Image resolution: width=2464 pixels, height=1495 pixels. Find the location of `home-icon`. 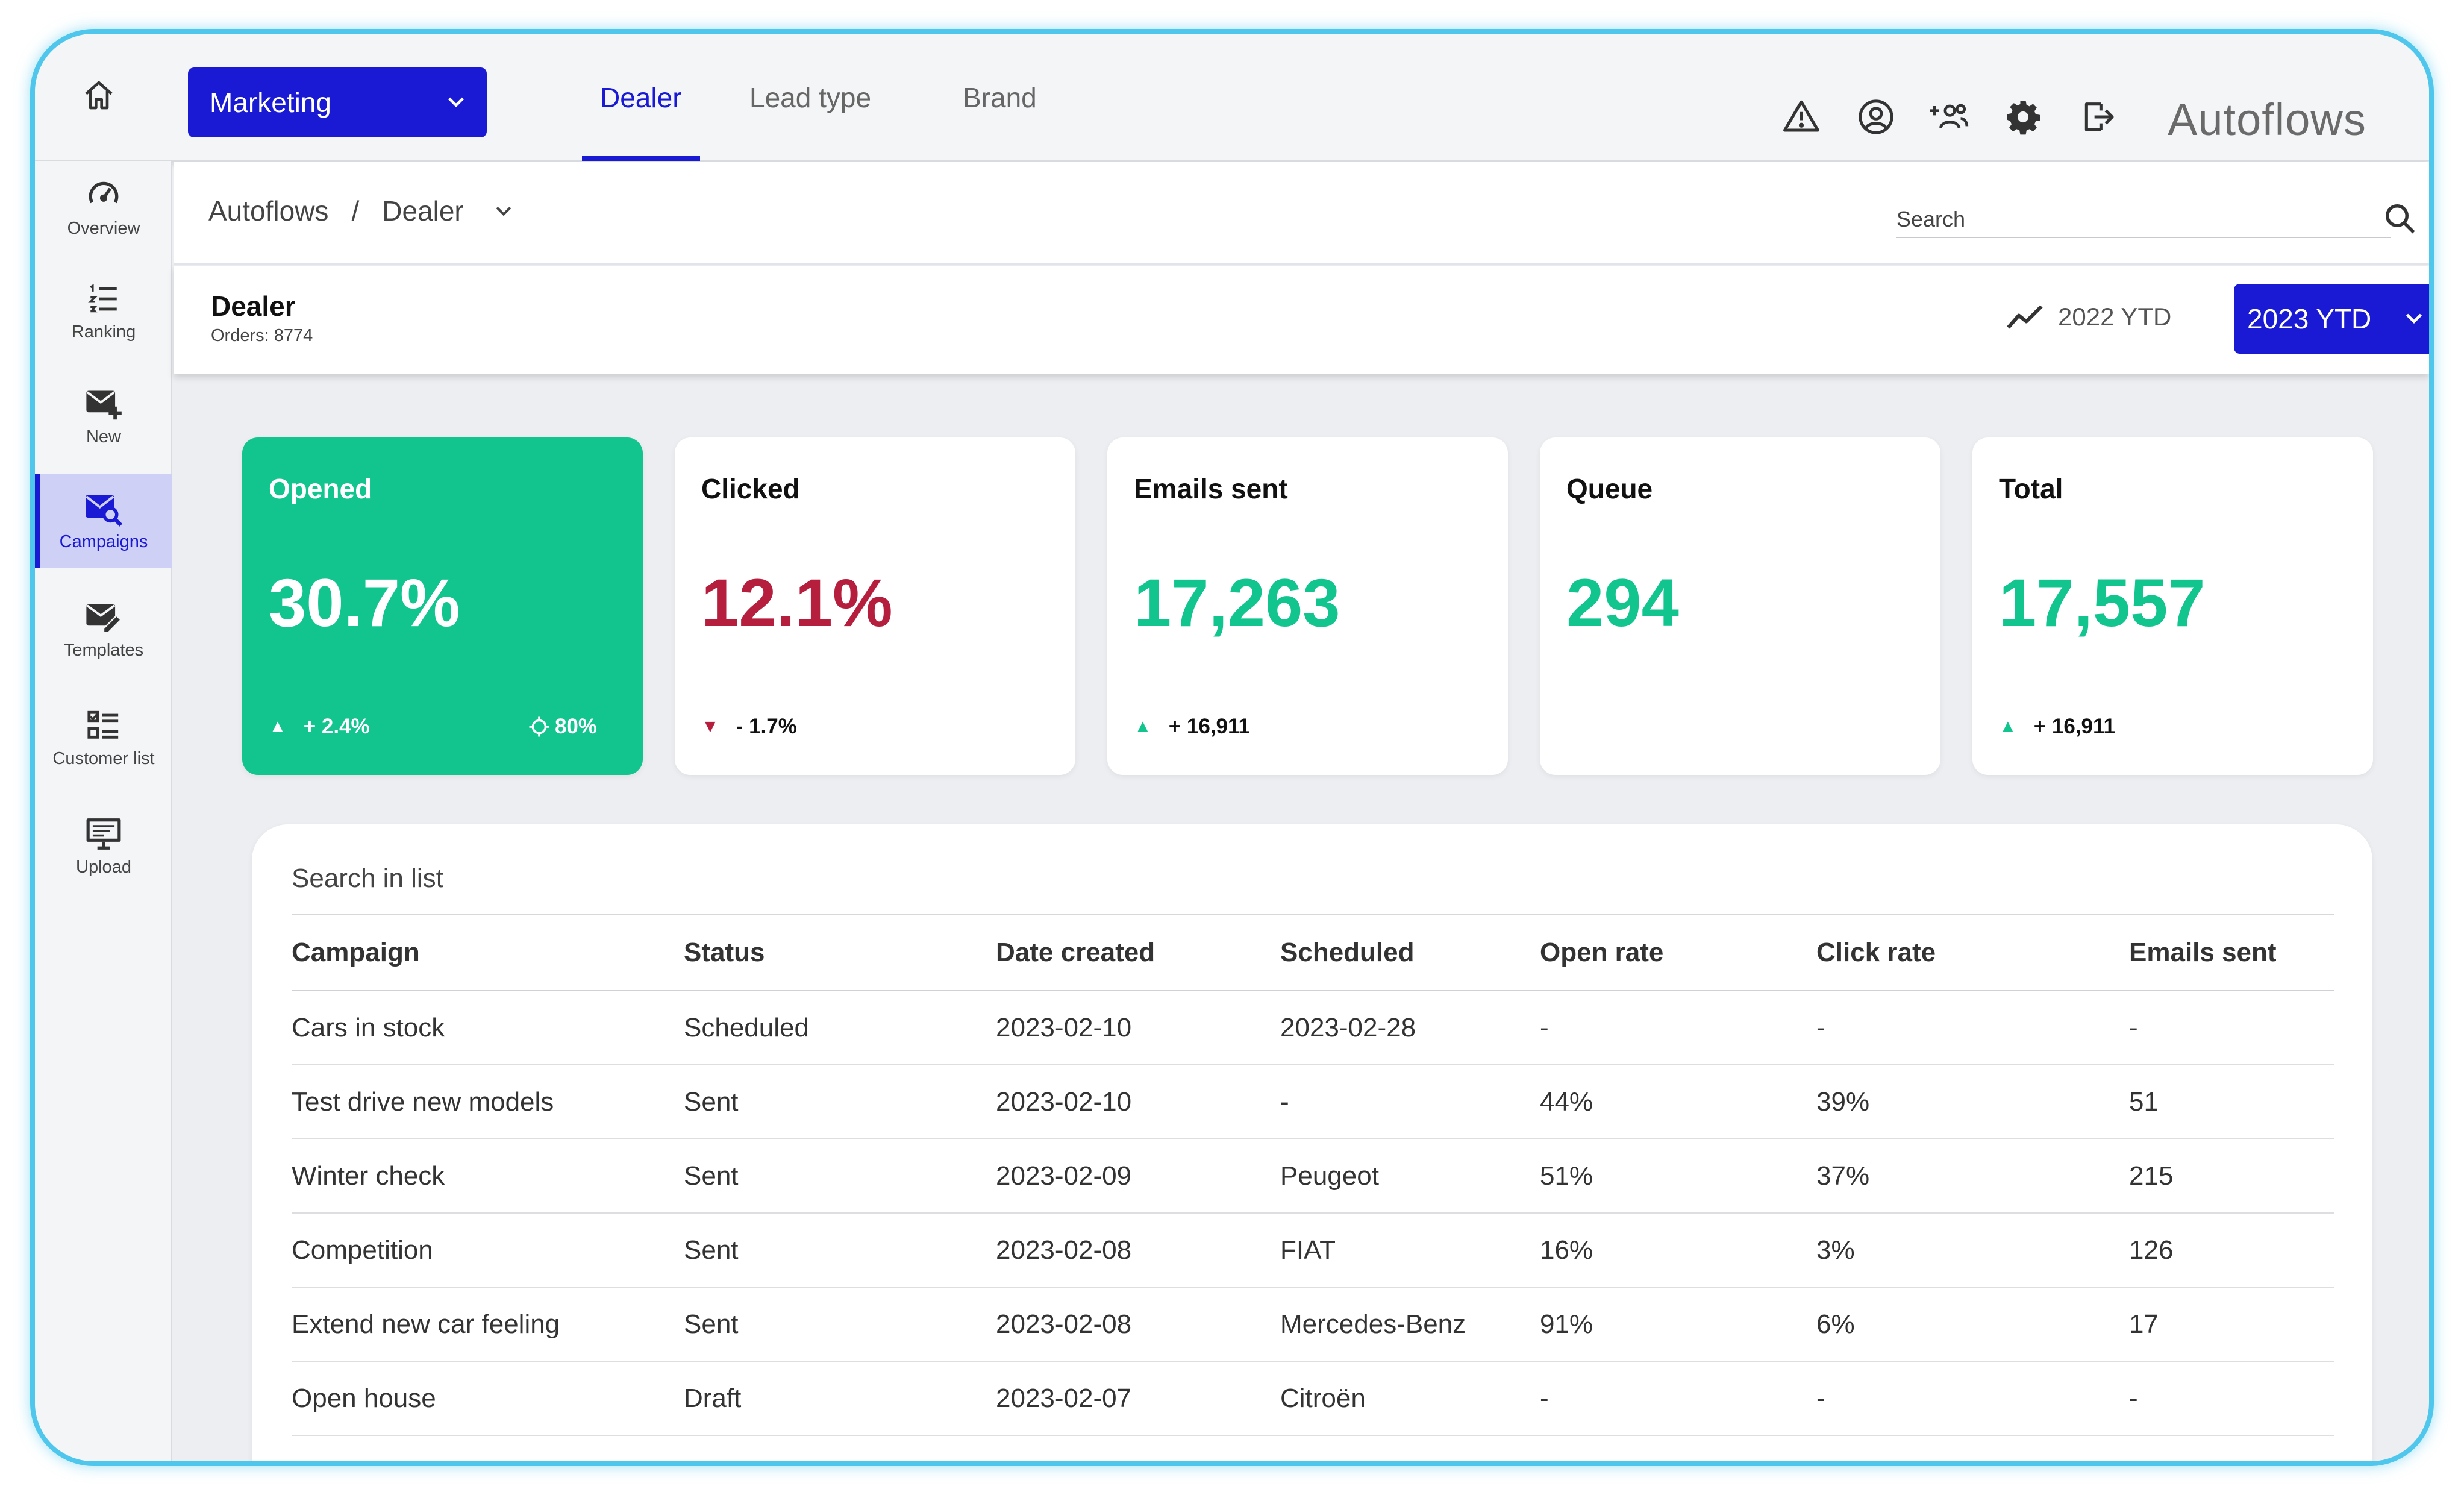

home-icon is located at coordinates (99, 95).